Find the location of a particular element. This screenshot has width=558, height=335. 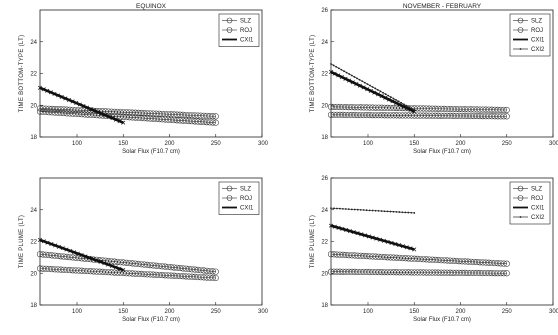

x-tick-label: 250 is located at coordinates (216, 144).